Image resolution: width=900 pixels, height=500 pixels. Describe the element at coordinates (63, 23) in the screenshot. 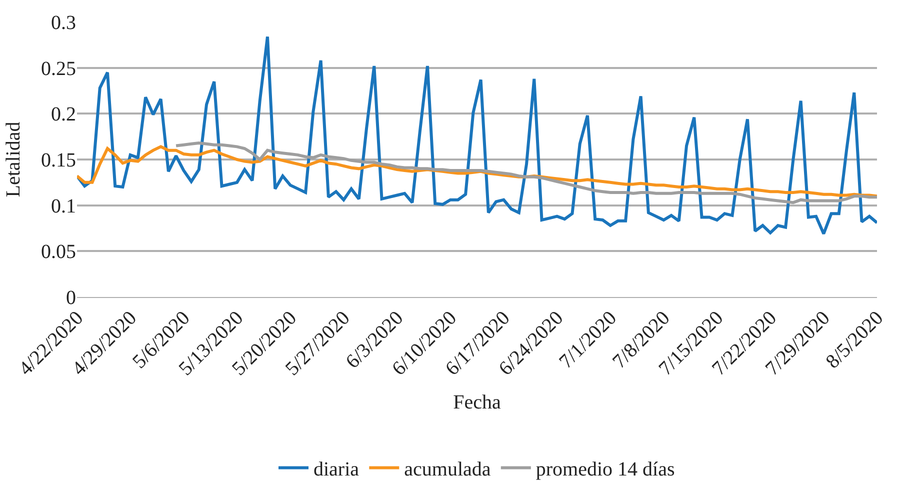

I see `y-tick-label: 0.3` at that location.